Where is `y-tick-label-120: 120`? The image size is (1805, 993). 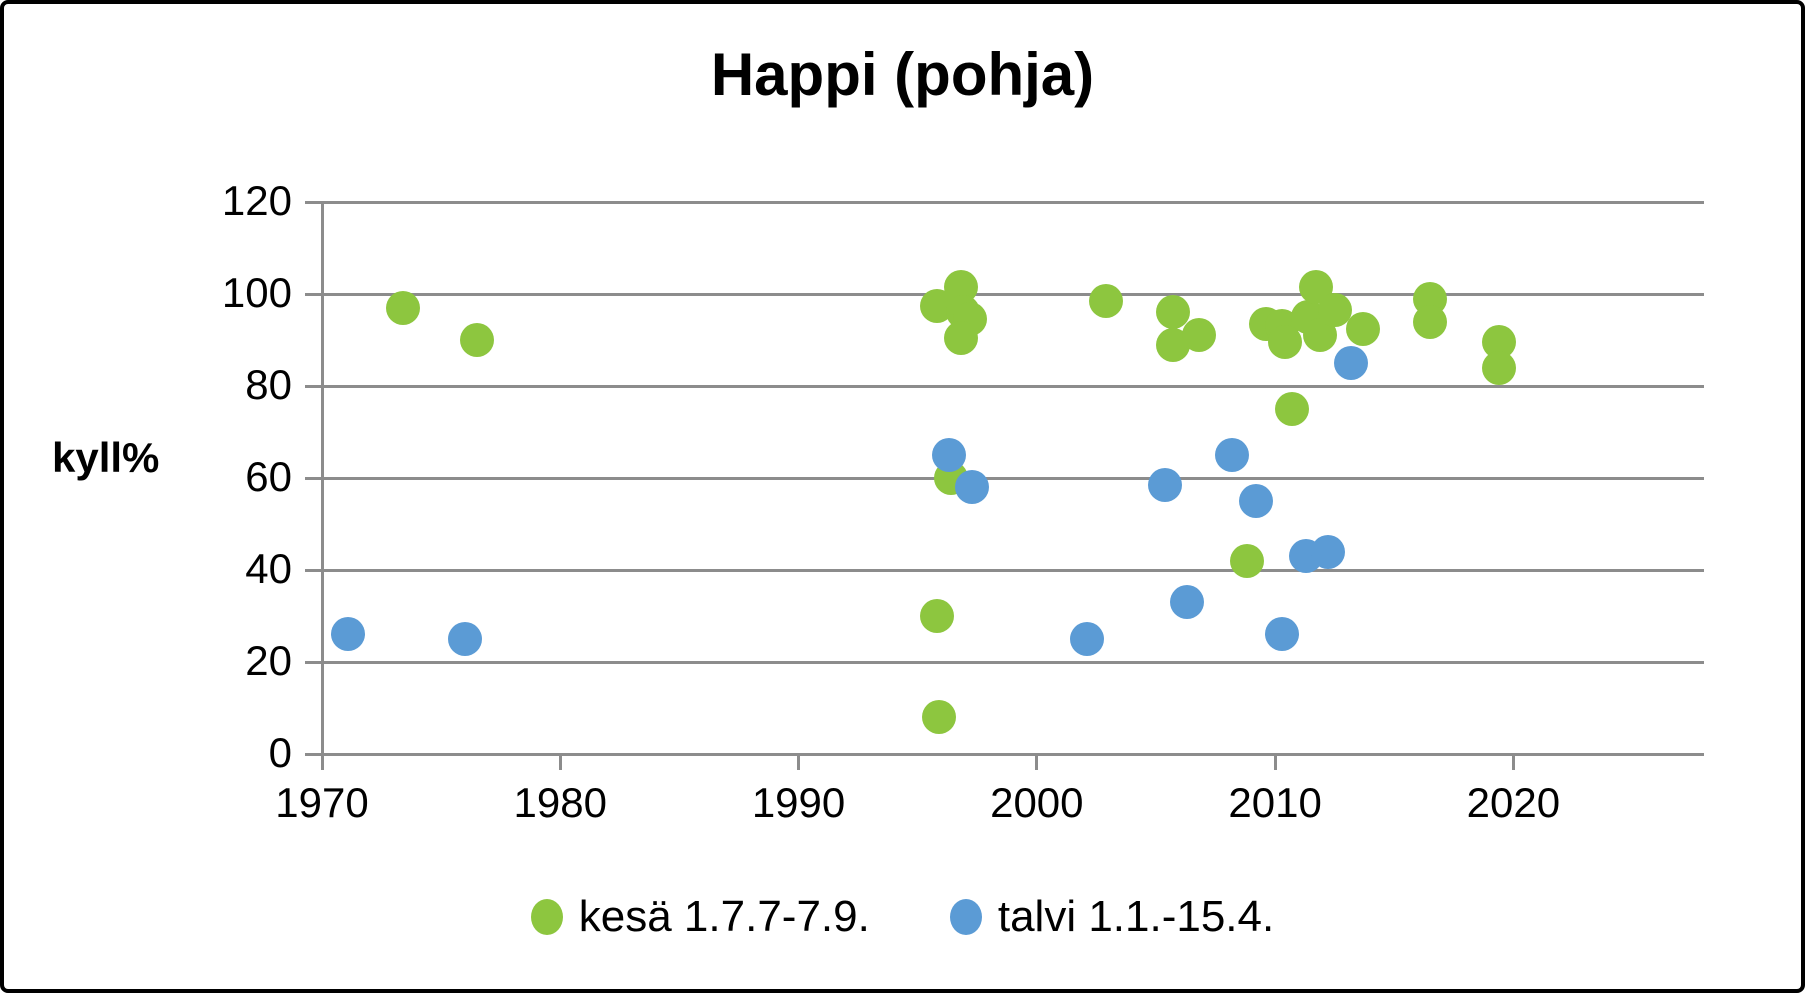 y-tick-label-120: 120 is located at coordinates (256, 200).